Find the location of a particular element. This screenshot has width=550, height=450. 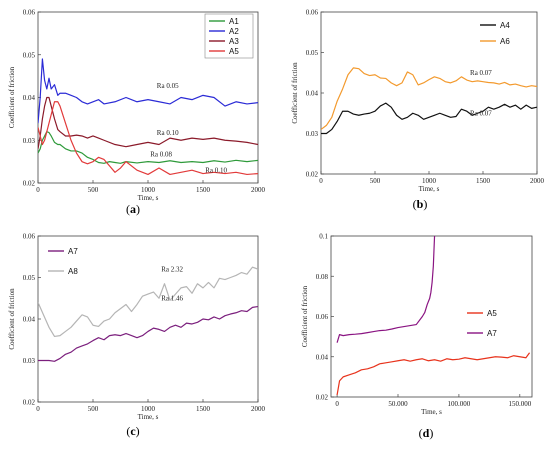

annotation-label: Ra 1.46 is located at coordinates (172, 298).